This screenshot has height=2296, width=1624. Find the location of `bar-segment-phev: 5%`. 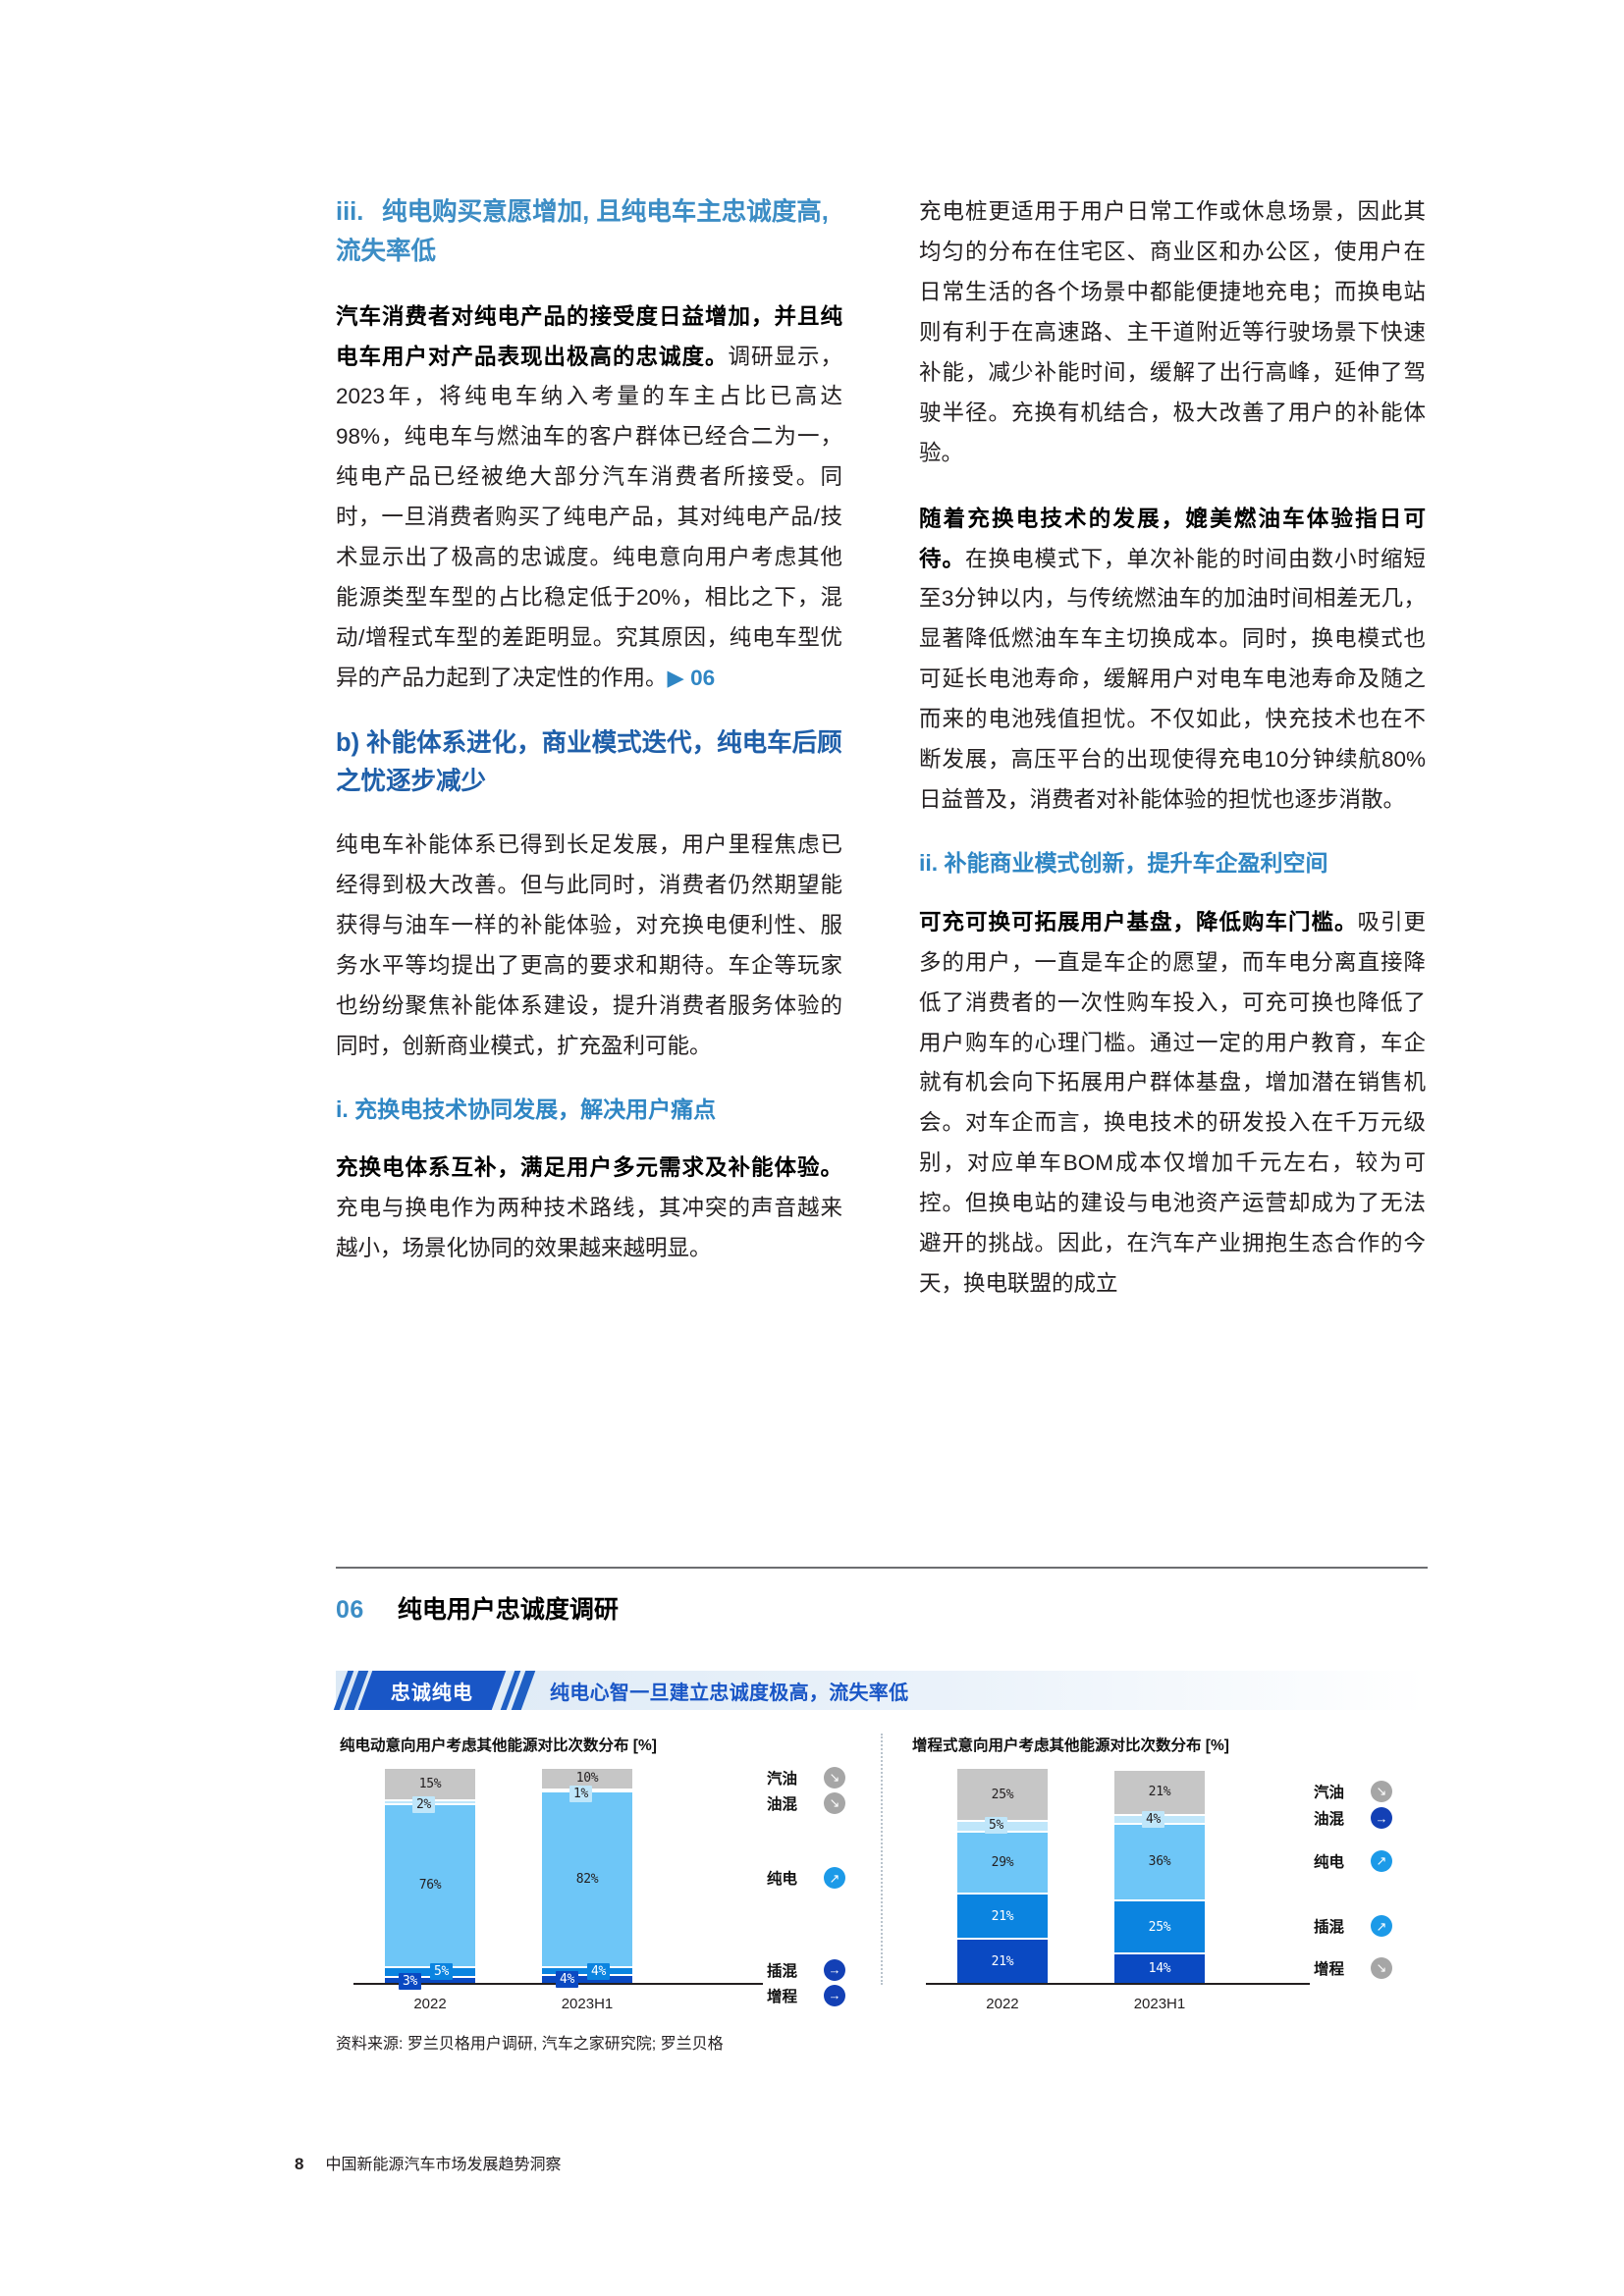

bar-segment-phev: 5% is located at coordinates (430, 1971).